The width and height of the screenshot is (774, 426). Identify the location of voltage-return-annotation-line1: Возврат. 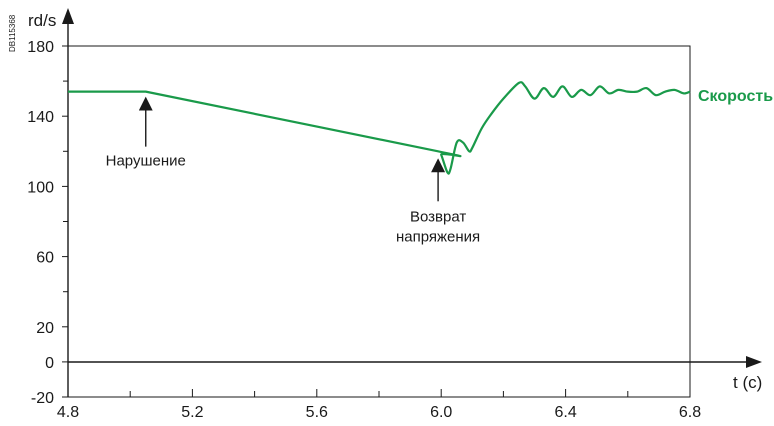
(438, 216).